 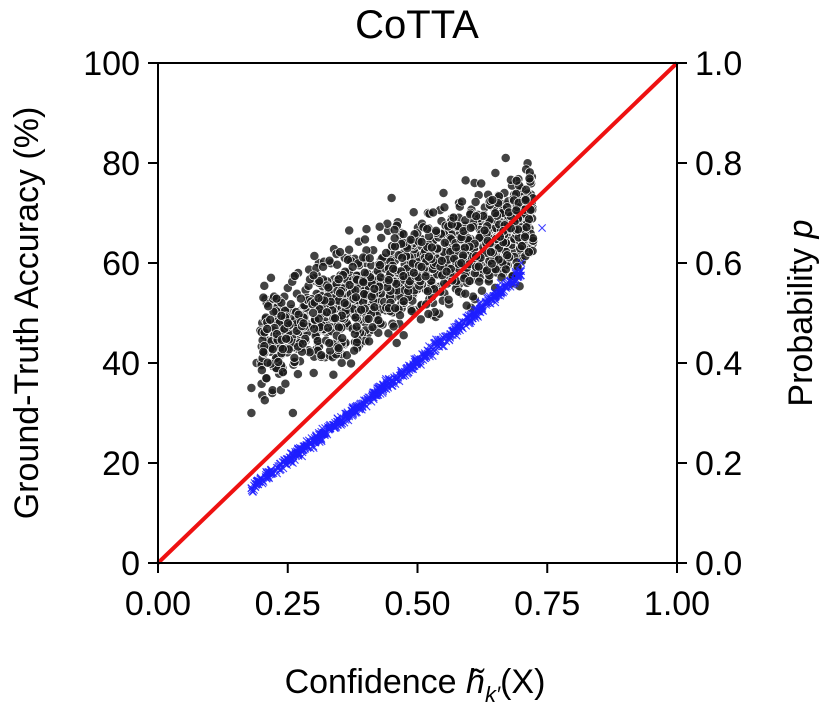 I want to click on x-tick-label: 0.00, so click(x=158, y=604).